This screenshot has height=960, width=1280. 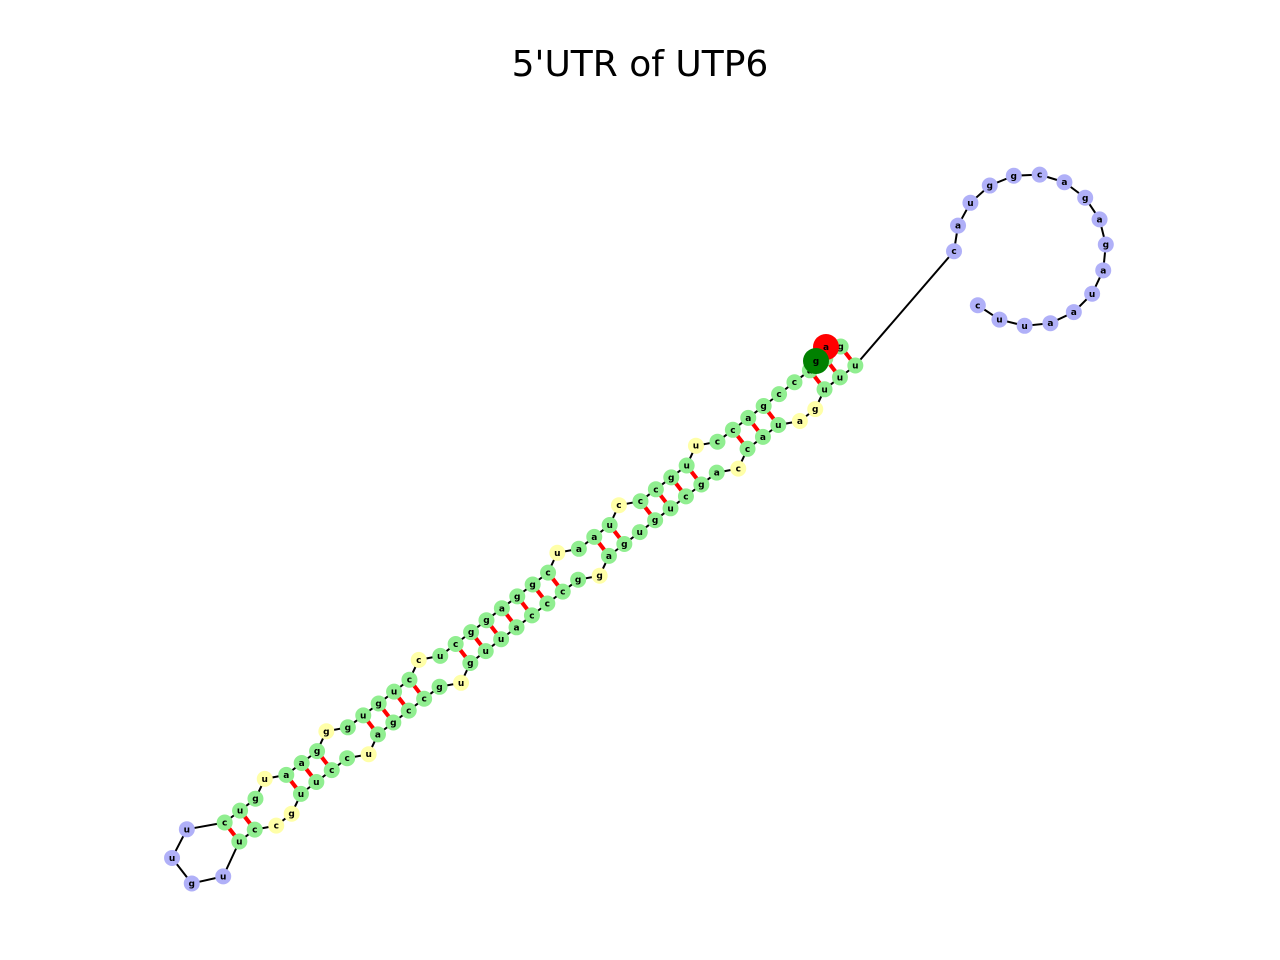 What do you see at coordinates (640, 64) in the screenshot?
I see `diagram-title: 5'UTR of UTP6` at bounding box center [640, 64].